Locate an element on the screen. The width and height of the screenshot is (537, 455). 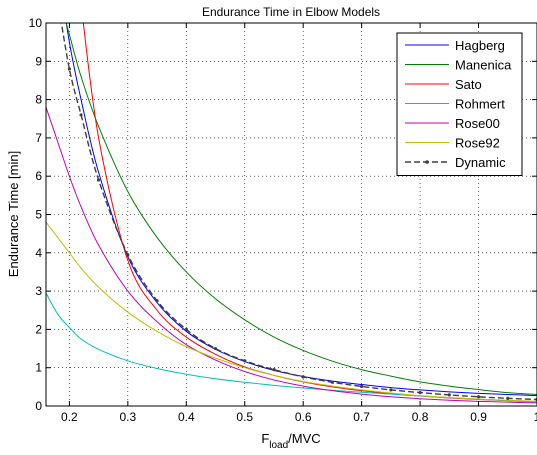
x-tick-label: 0.9 is located at coordinates (478, 417).